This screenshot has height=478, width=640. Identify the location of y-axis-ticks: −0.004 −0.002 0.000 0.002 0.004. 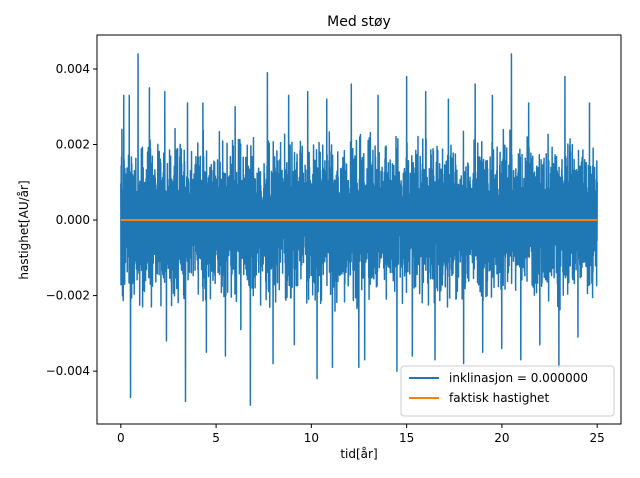
(71, 220).